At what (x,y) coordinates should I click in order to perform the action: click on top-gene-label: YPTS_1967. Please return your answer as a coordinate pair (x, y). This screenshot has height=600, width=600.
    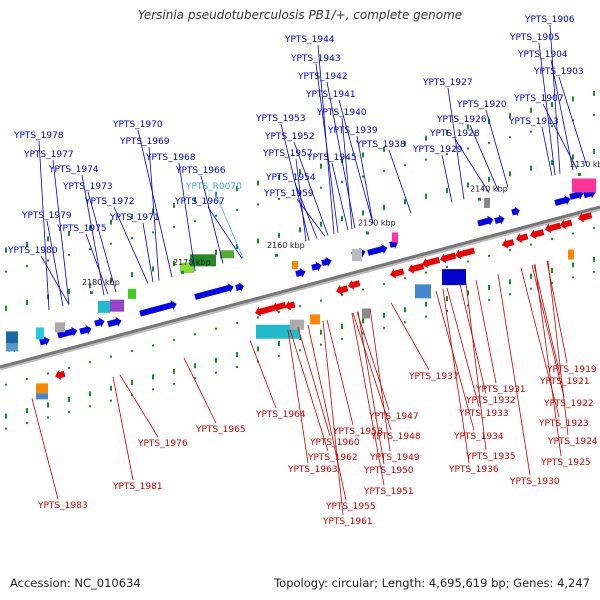
    Looking at the image, I should click on (199, 202).